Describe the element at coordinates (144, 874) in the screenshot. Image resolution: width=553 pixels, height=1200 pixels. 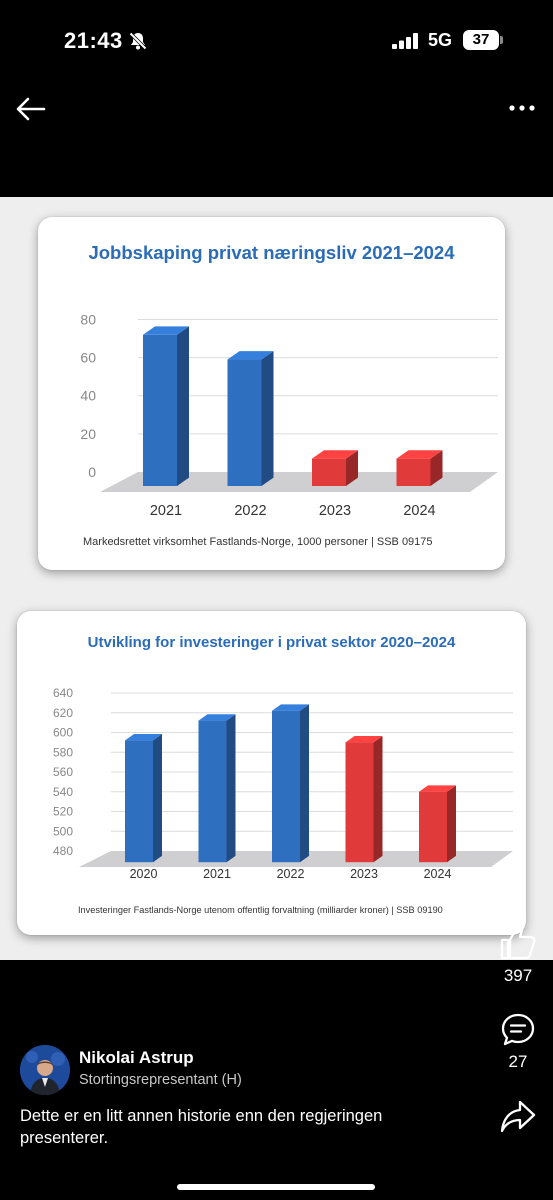
I see `x-tick-label: 2020` at that location.